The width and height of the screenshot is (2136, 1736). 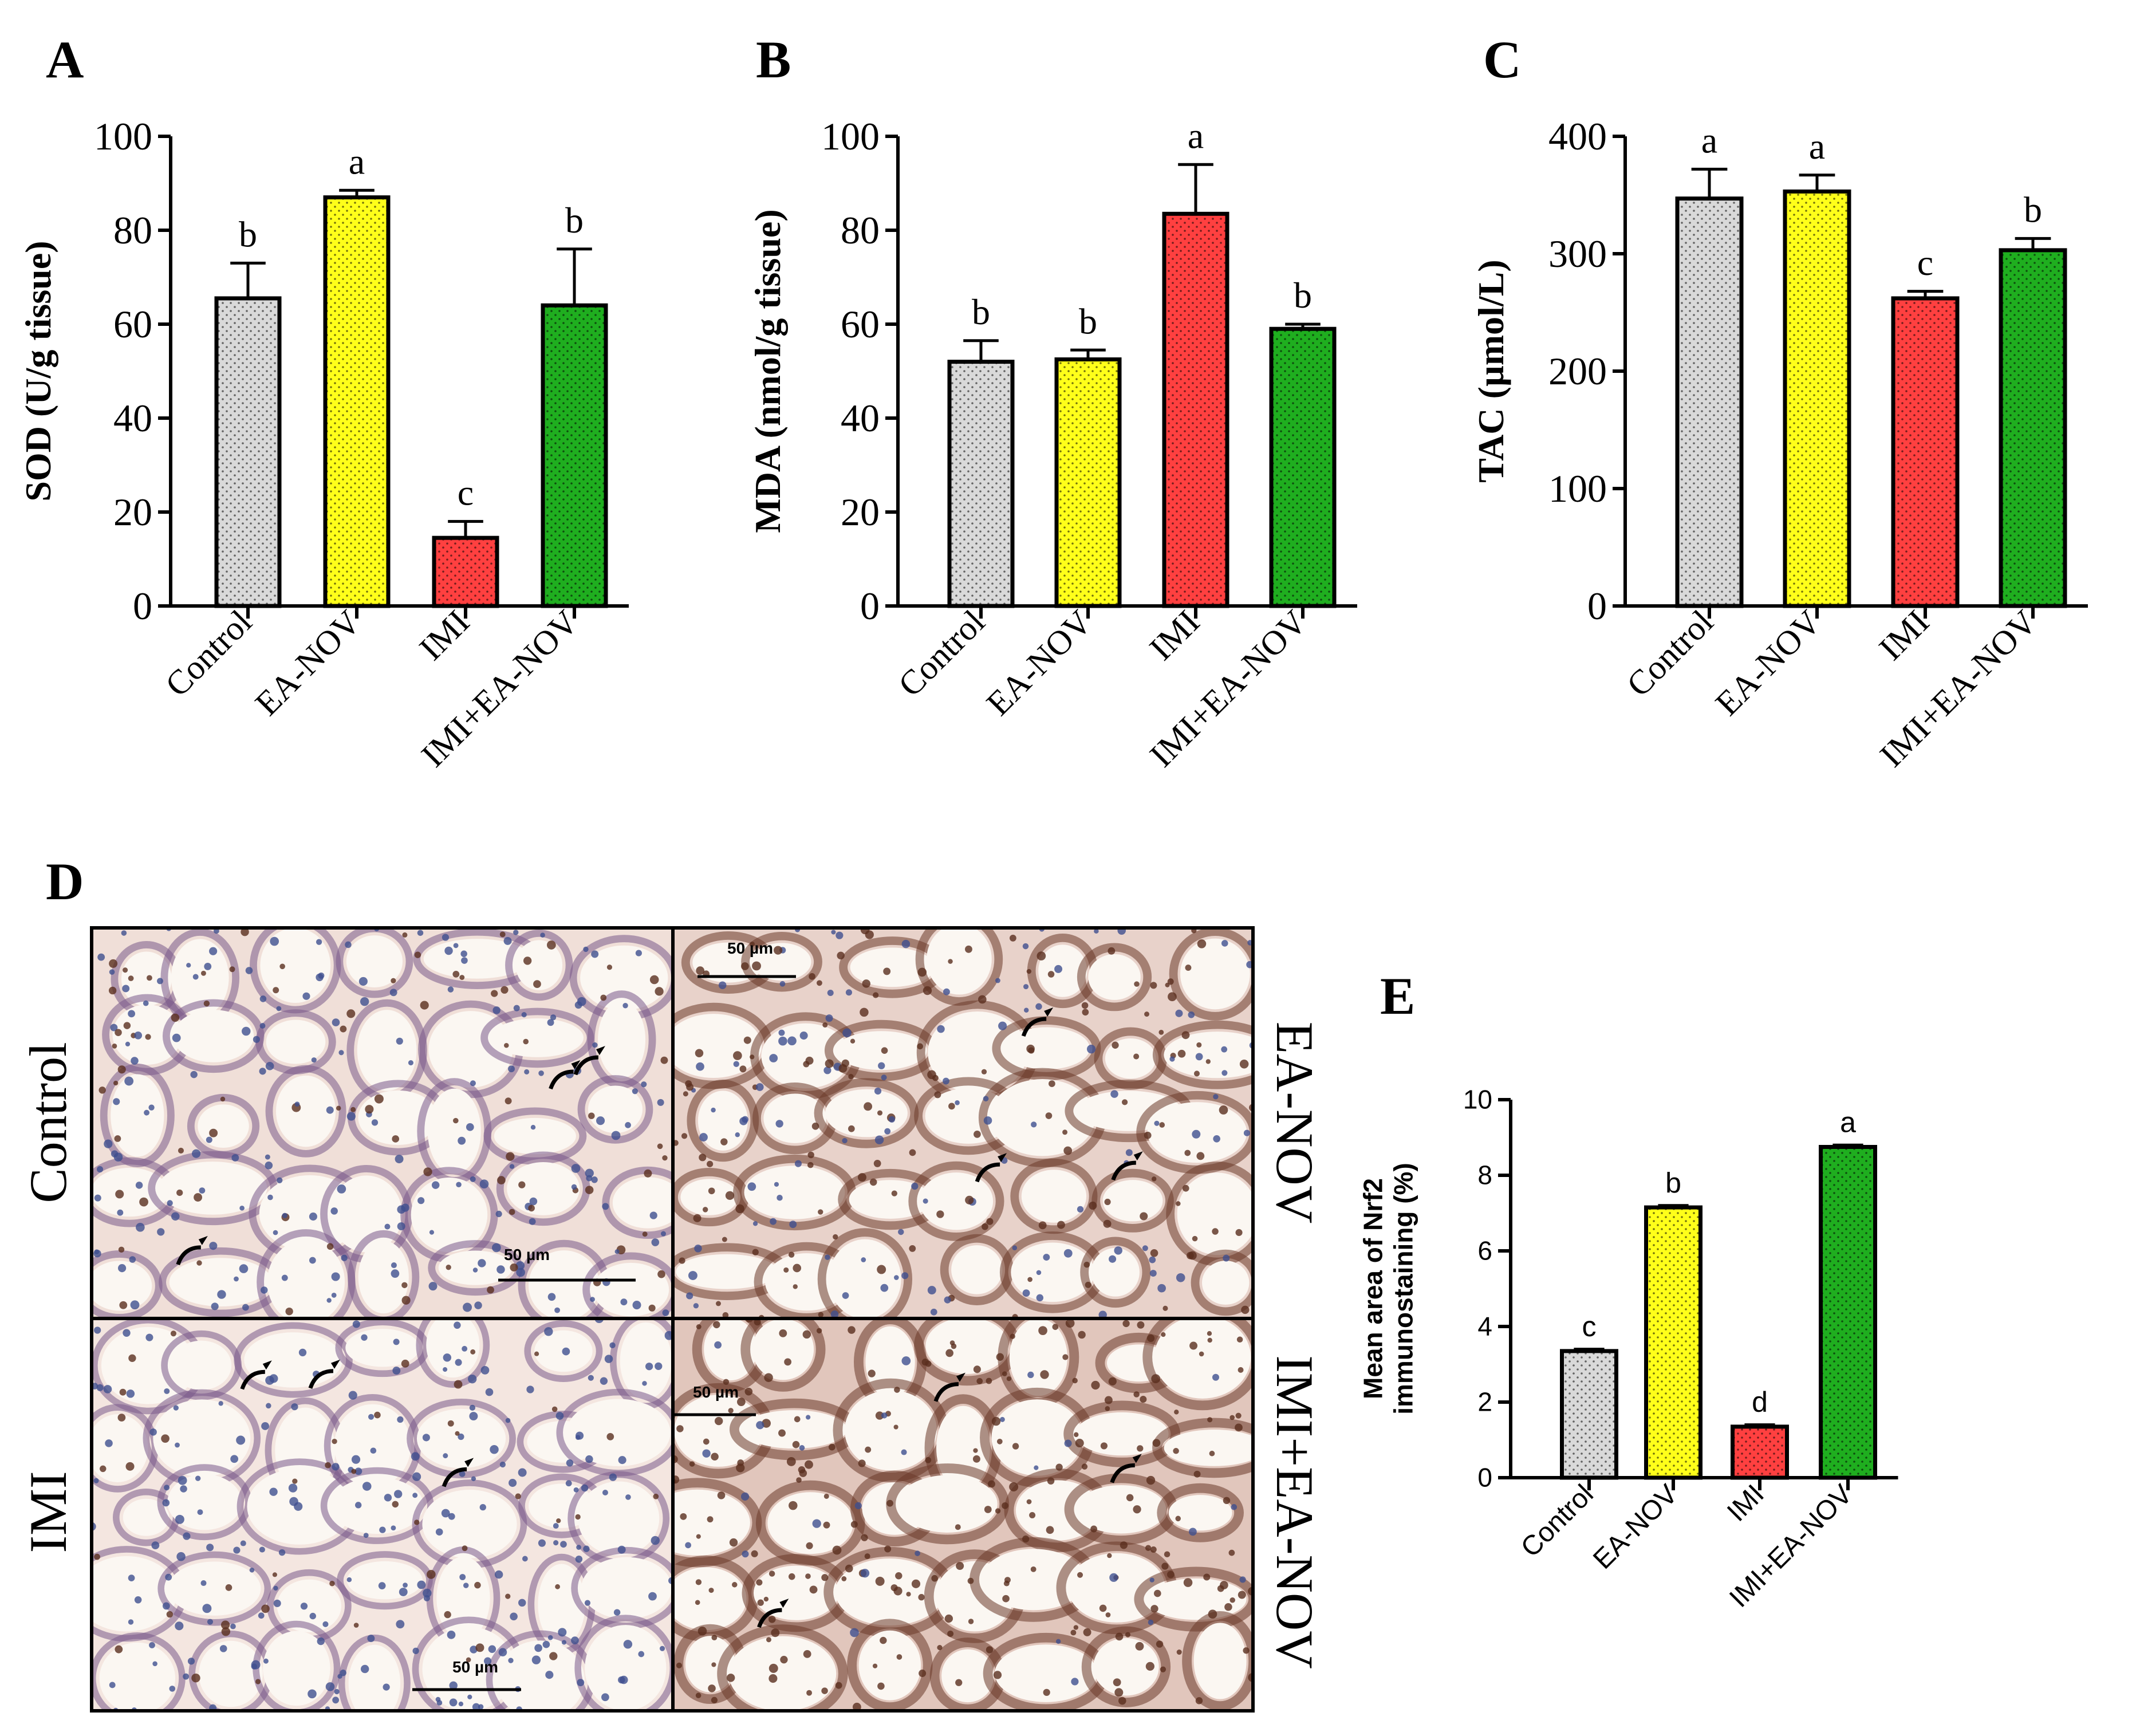 What do you see at coordinates (1760, 1402) in the screenshot?
I see `significance-letter-imi: d` at bounding box center [1760, 1402].